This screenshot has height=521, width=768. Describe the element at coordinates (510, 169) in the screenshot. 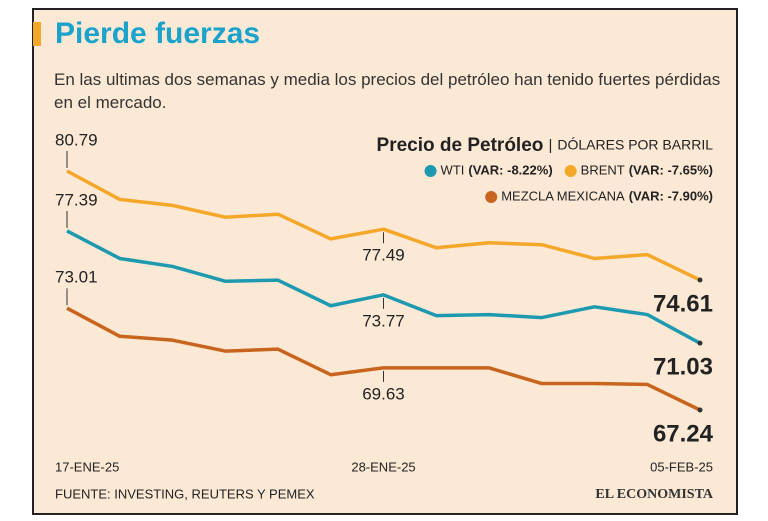

I see `legend-variation: (VAR: -8.22%)` at that location.